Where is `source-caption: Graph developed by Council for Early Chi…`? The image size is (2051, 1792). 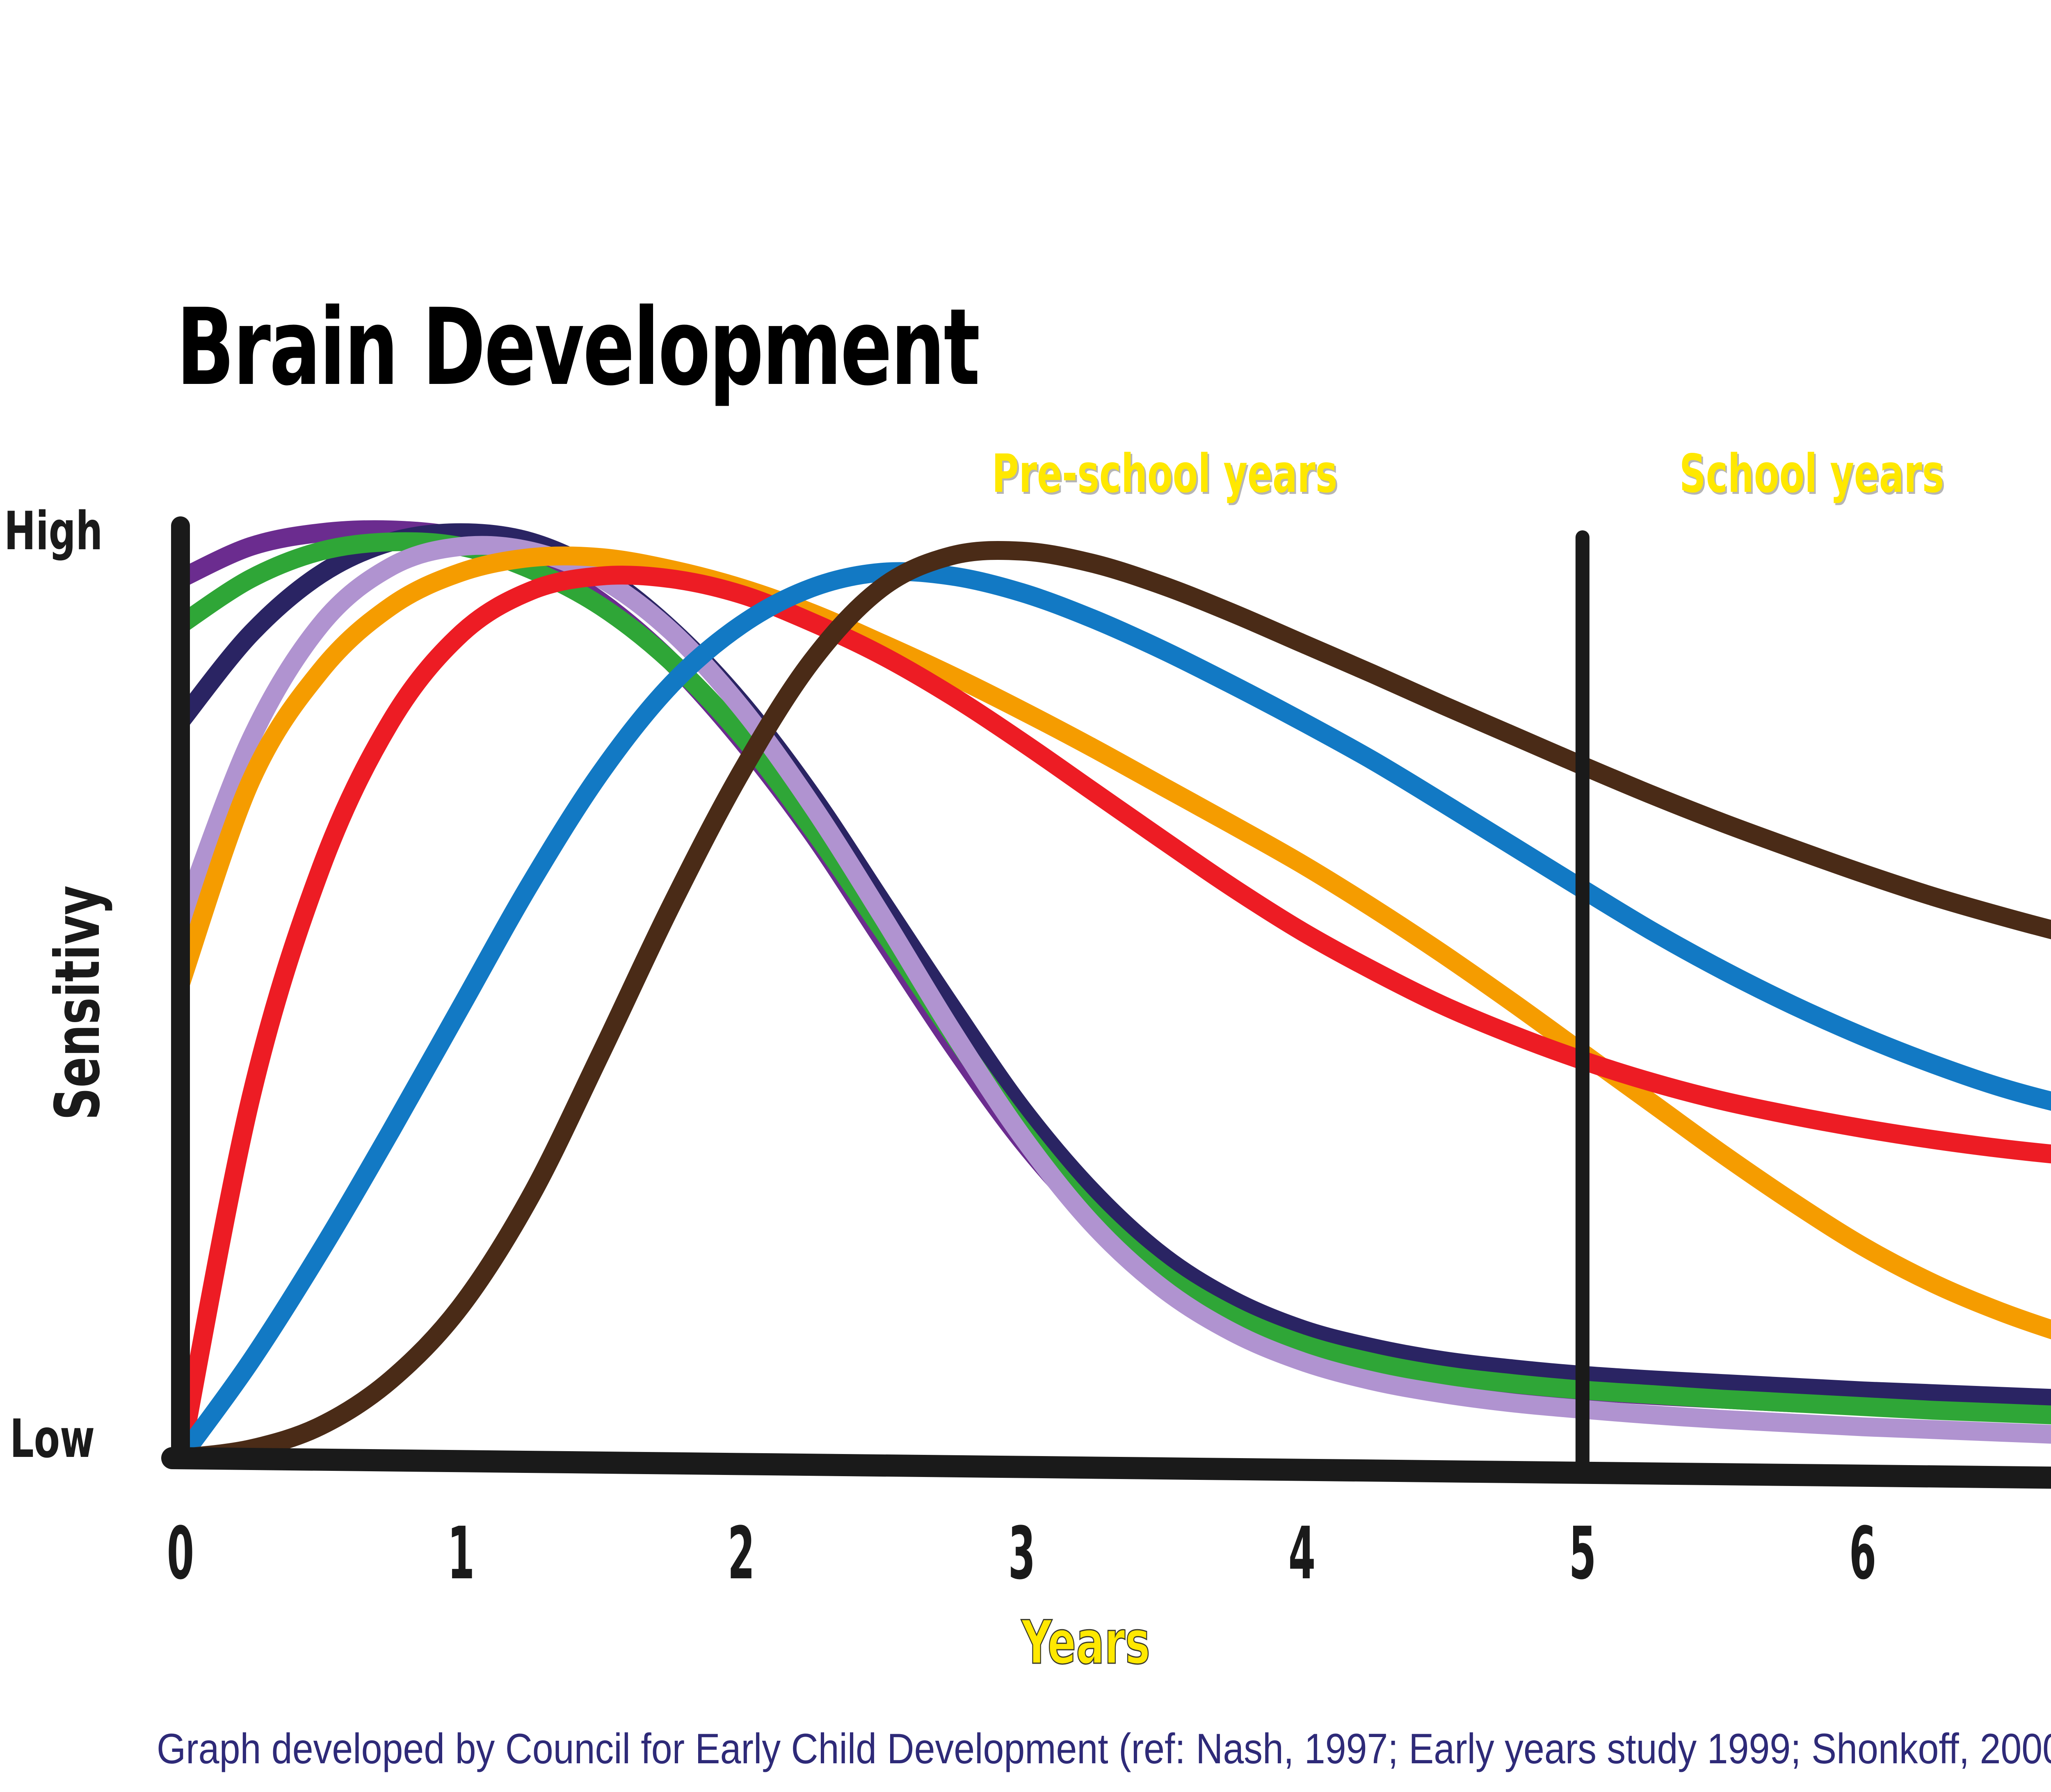 source-caption: Graph developed by Council for Early Chi… is located at coordinates (1104, 1749).